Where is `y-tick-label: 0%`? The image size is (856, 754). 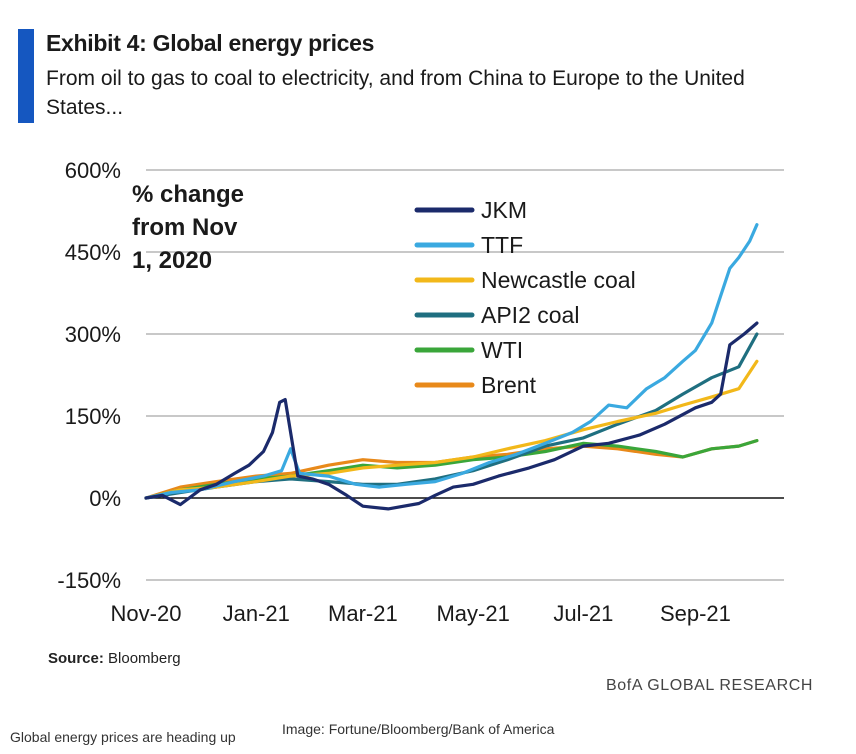 y-tick-label: 0% is located at coordinates (105, 498).